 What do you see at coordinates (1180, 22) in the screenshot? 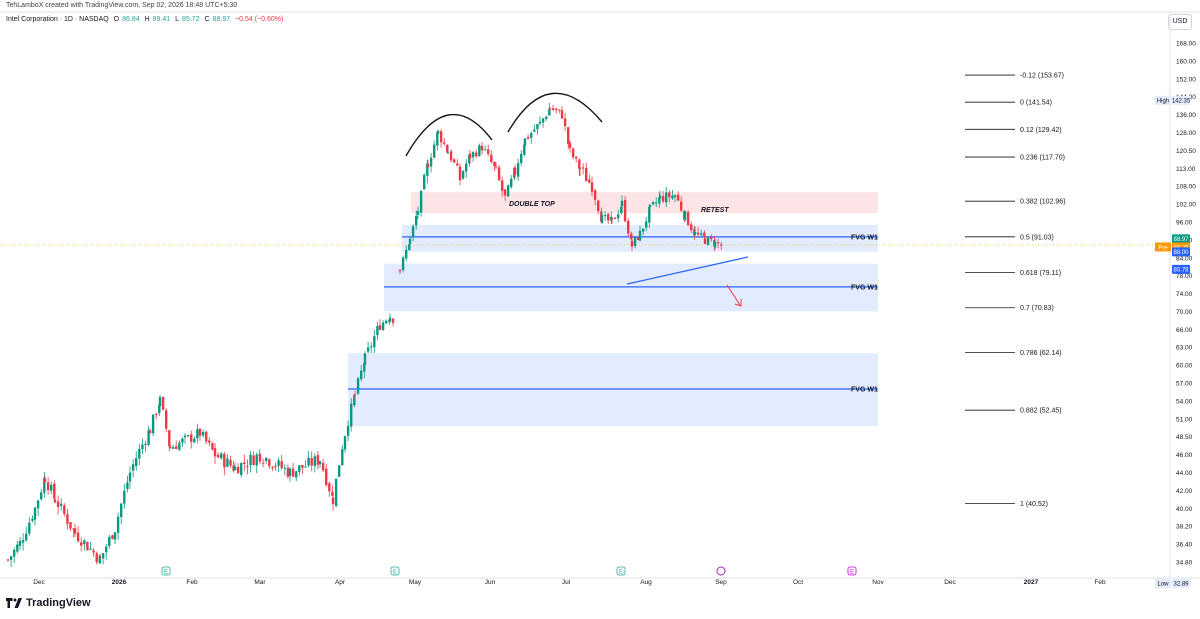
I see `currency-button: USD` at bounding box center [1180, 22].